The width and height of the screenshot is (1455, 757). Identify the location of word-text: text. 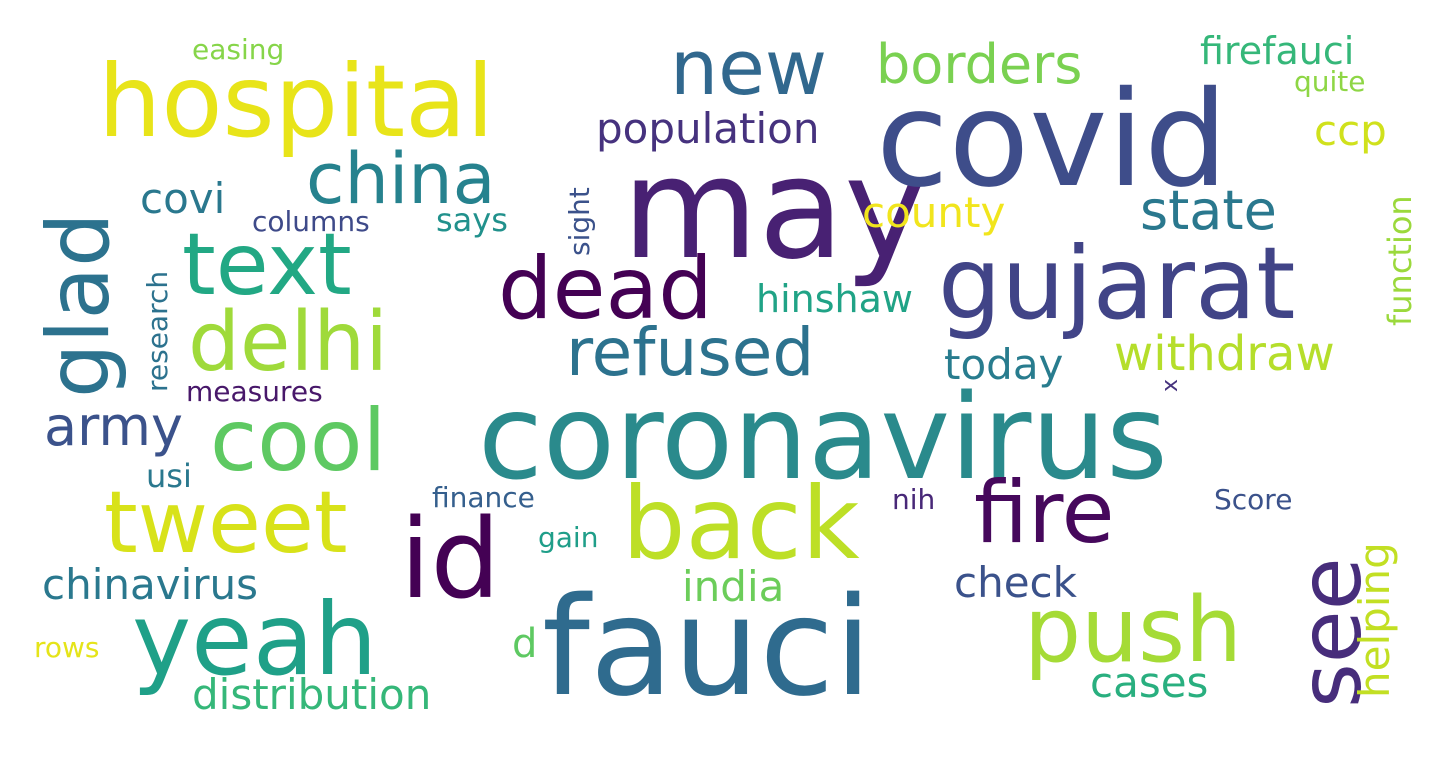
(267, 265).